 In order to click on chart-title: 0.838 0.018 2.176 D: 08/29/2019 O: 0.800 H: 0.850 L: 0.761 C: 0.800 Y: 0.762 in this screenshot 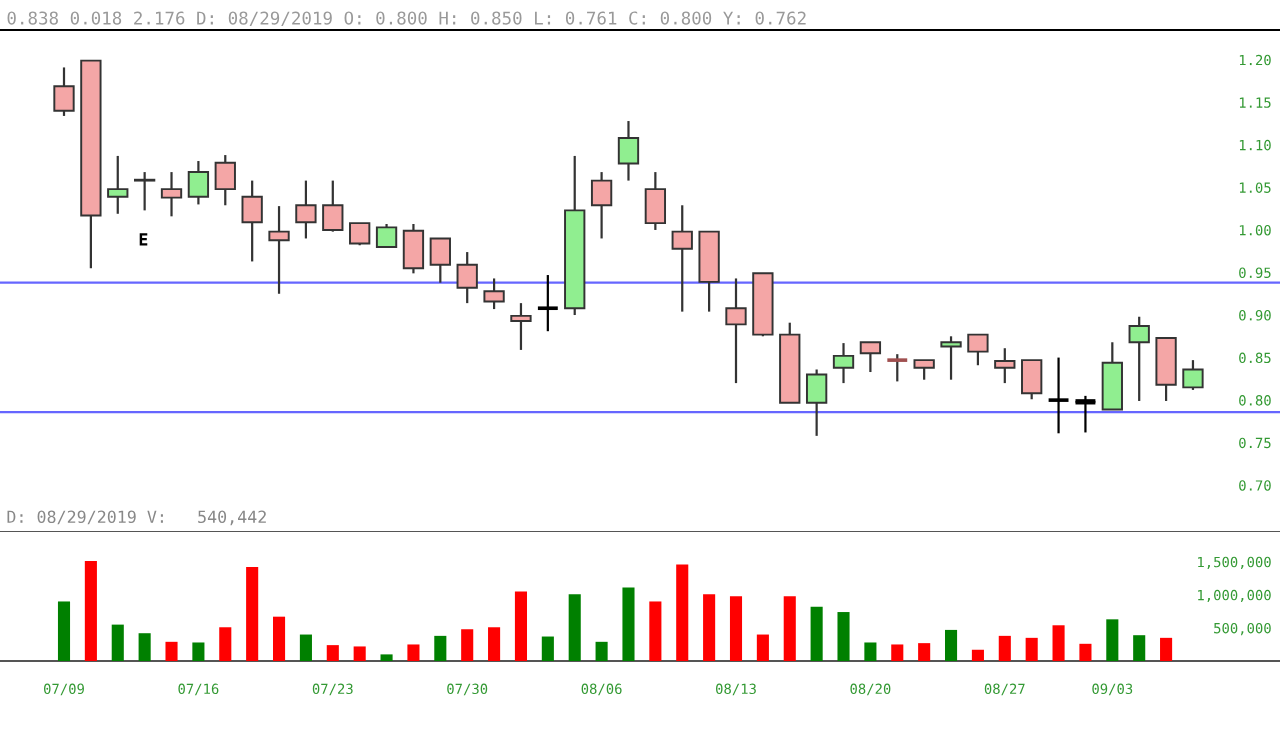, I will do `click(406, 19)`.